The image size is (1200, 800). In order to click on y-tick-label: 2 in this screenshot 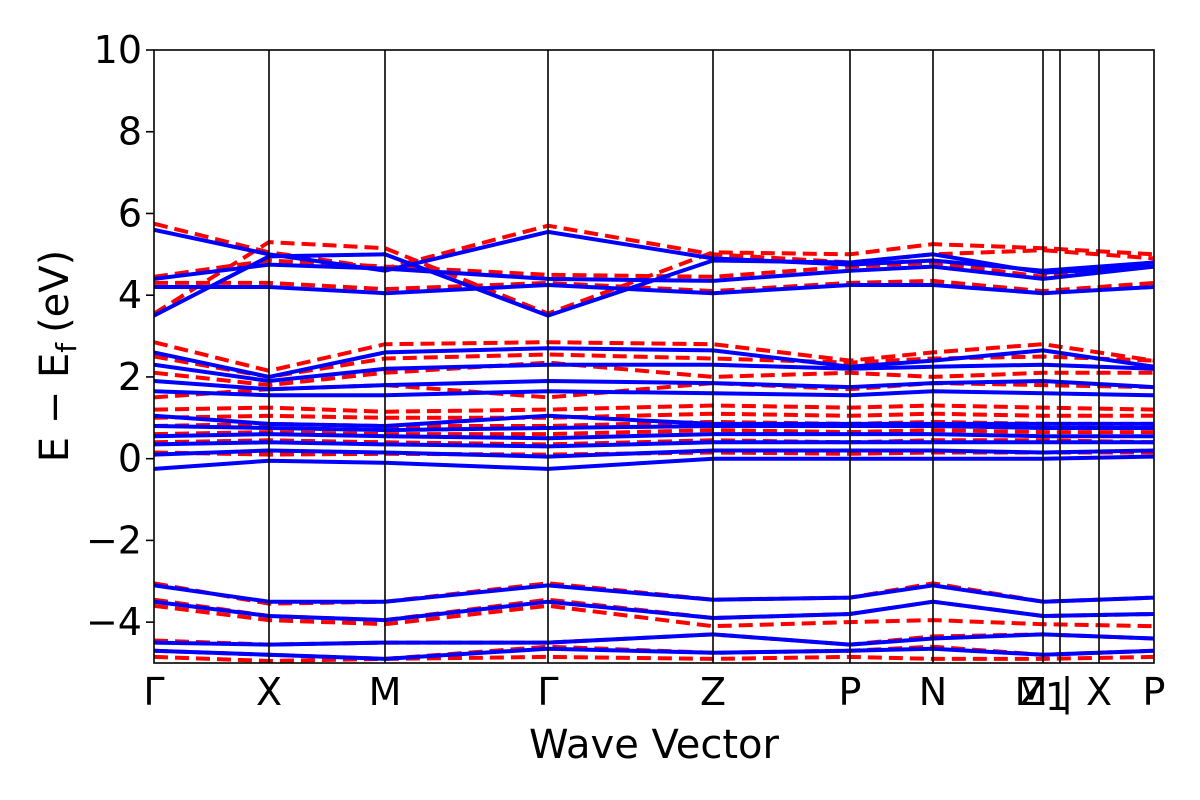, I will do `click(130, 377)`.